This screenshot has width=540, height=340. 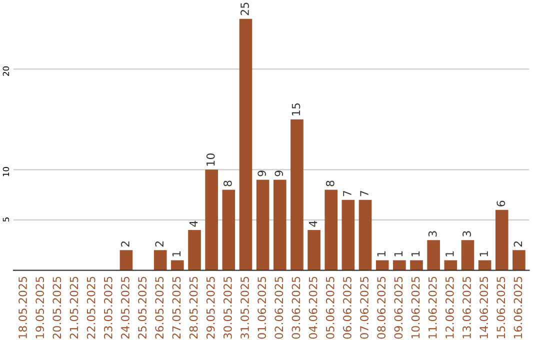 What do you see at coordinates (466, 307) in the screenshot?
I see `x-tick-label: 13.06.2025` at bounding box center [466, 307].